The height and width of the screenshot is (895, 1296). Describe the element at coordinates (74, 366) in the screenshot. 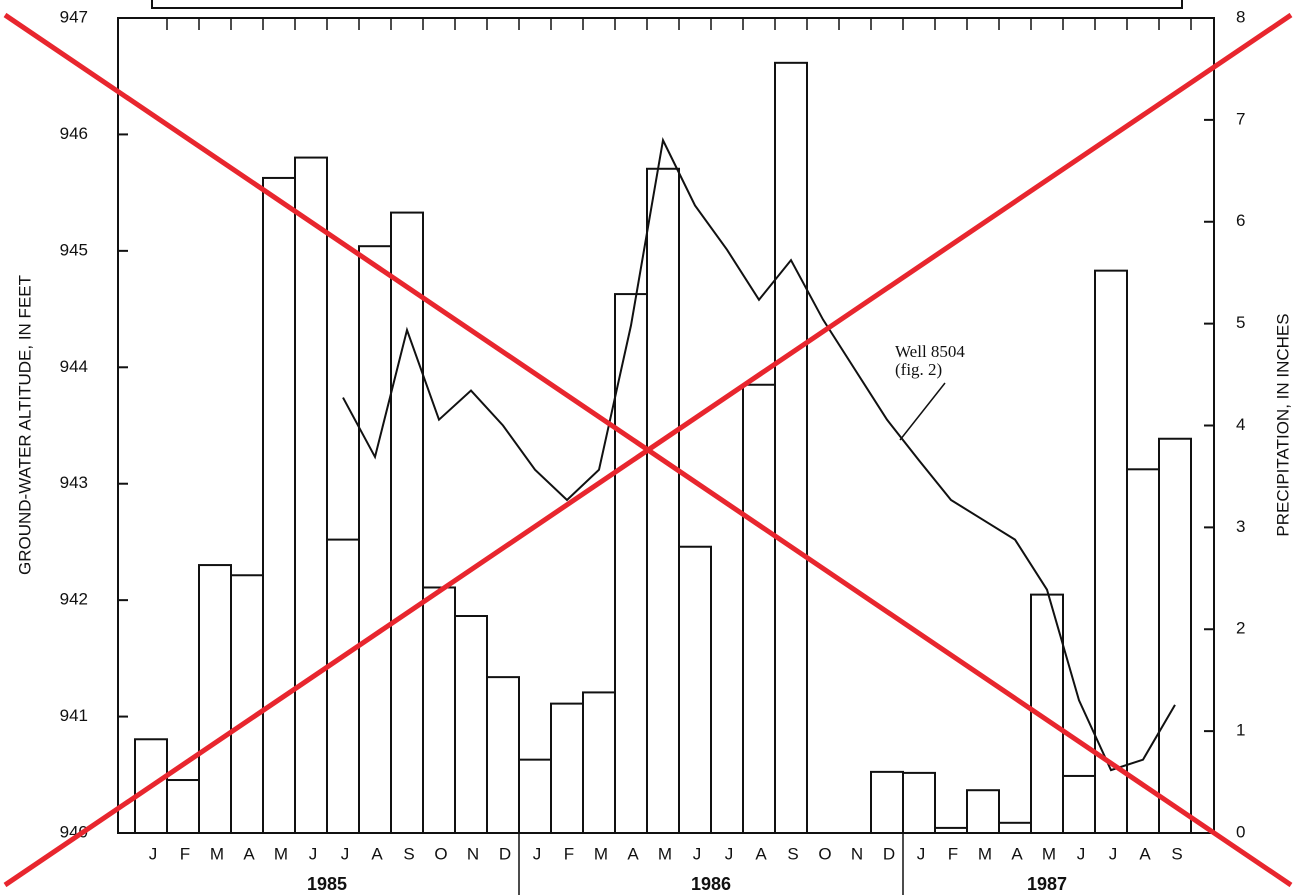

I see `y-tick-label: 944` at that location.